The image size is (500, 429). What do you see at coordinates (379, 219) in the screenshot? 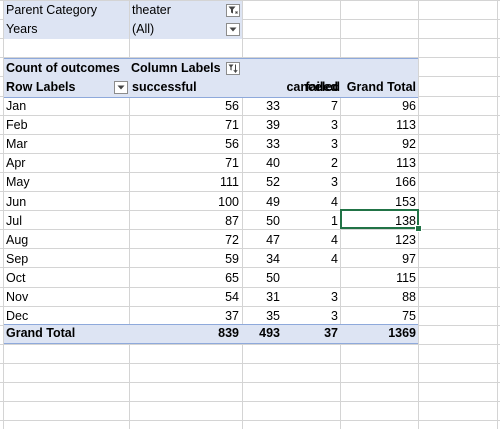
I see `active-cell-selection` at bounding box center [379, 219].